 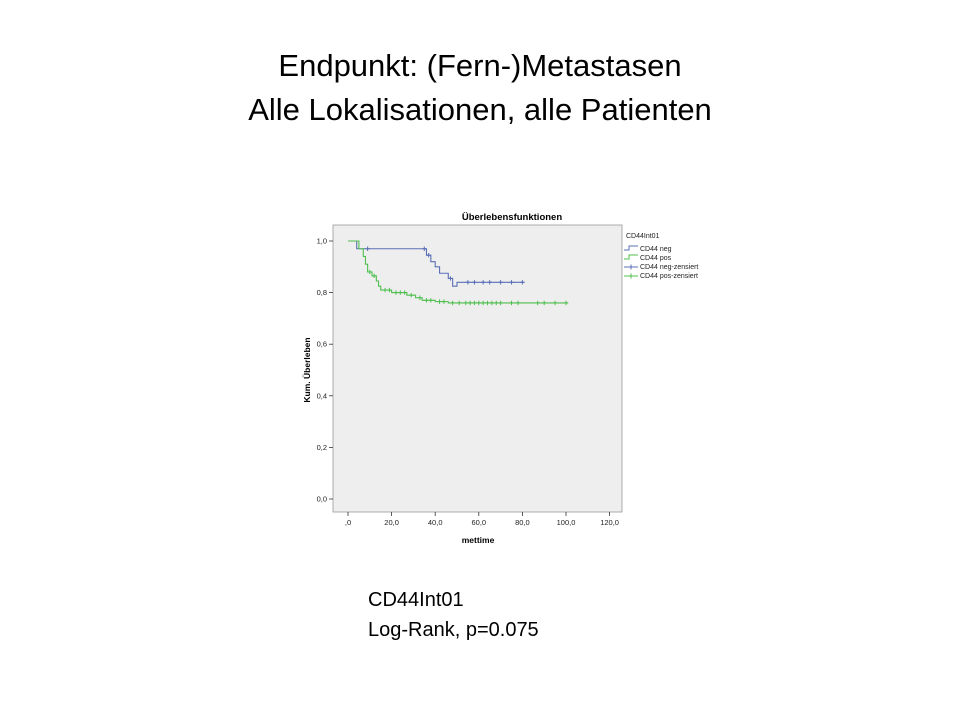 What do you see at coordinates (669, 276) in the screenshot?
I see `legend-entry: CD44 pos-zensiert` at bounding box center [669, 276].